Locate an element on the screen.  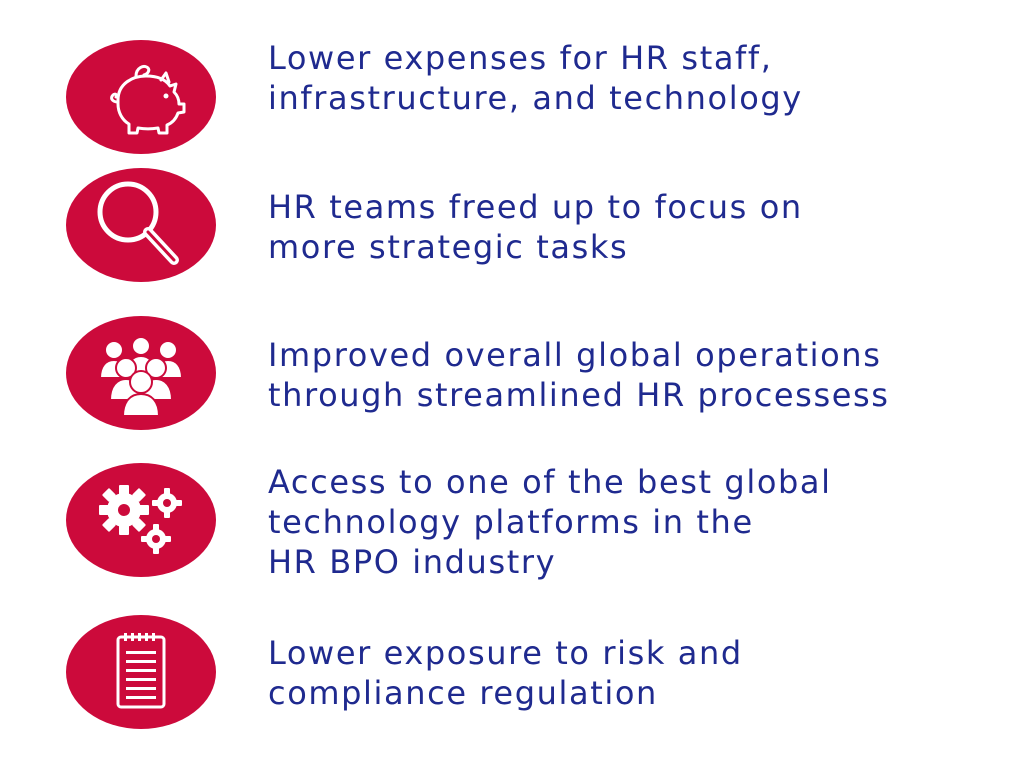
benefit-text-line: Lower exposure to risk and is located at coordinates (505, 653).